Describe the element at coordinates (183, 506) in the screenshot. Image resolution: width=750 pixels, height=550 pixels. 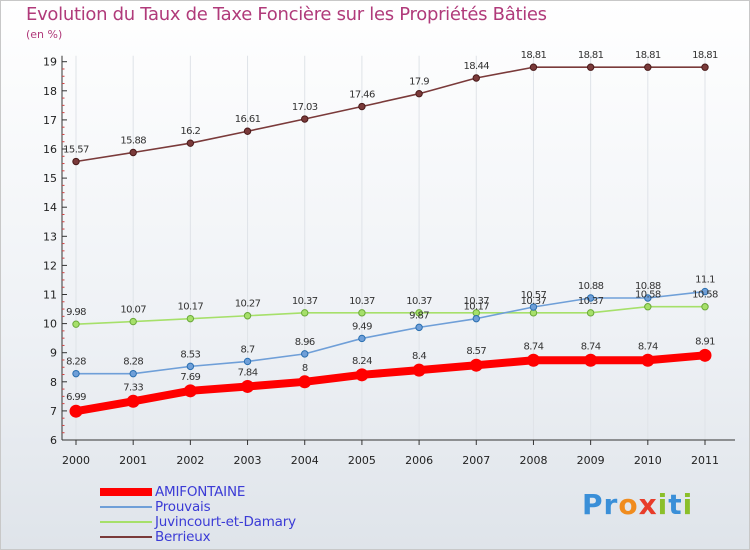
I see `legend-label: Prouvais` at that location.